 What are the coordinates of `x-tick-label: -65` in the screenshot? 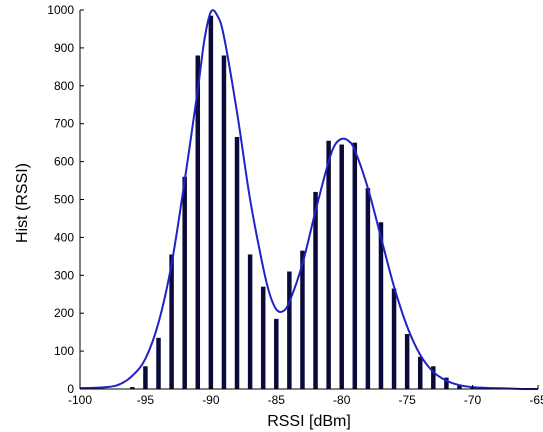 It's located at (536, 400).